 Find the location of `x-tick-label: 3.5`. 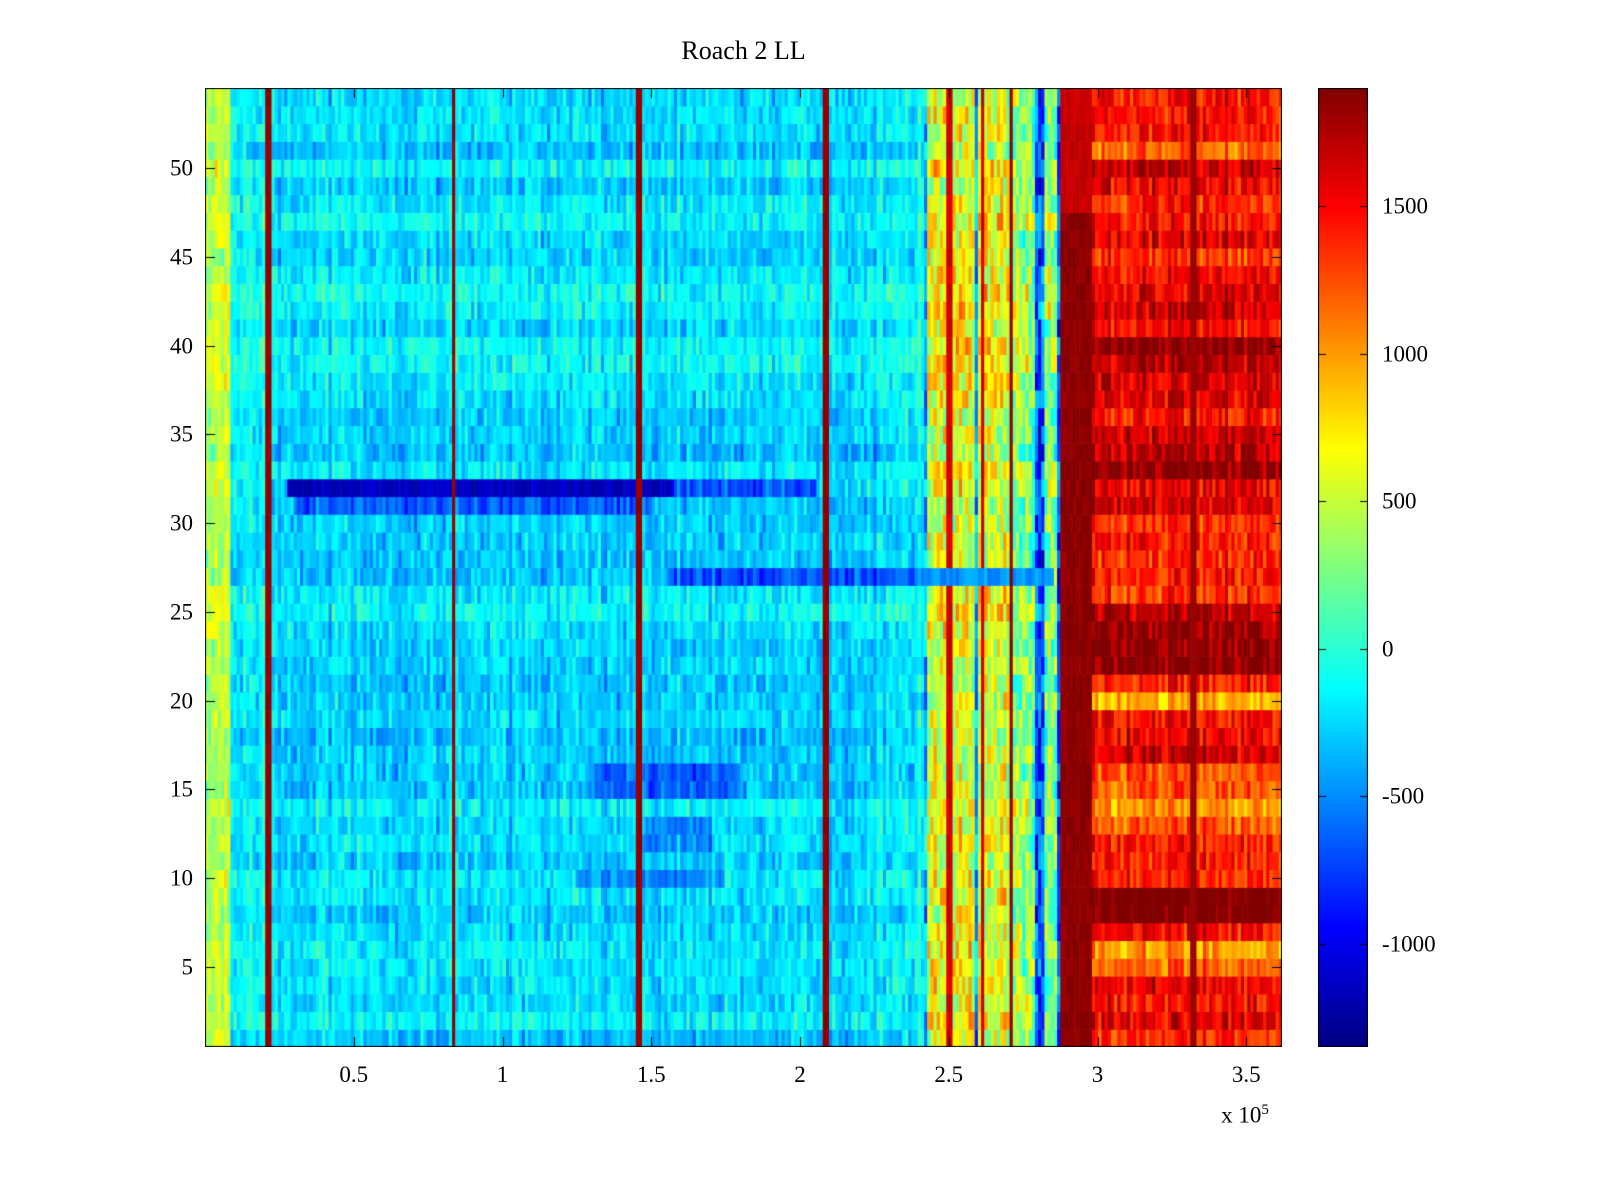

x-tick-label: 3.5 is located at coordinates (1246, 1074).